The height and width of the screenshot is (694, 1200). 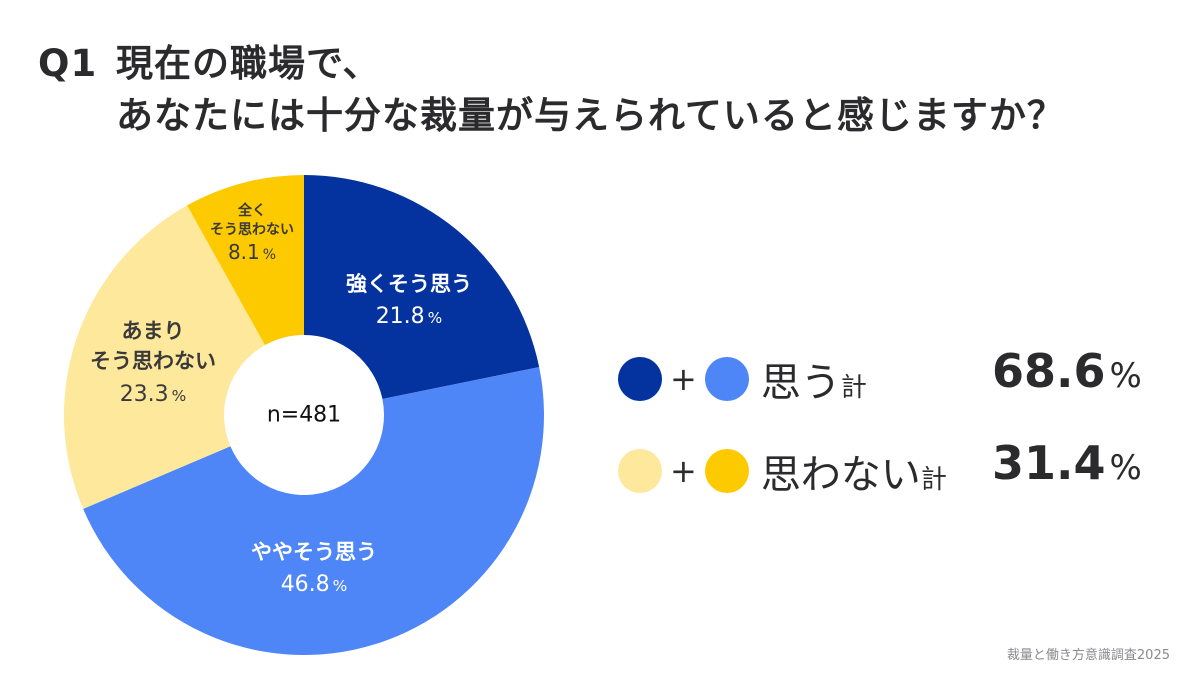 I want to click on legend-disagree: + 思わない計, so click(x=782, y=471).